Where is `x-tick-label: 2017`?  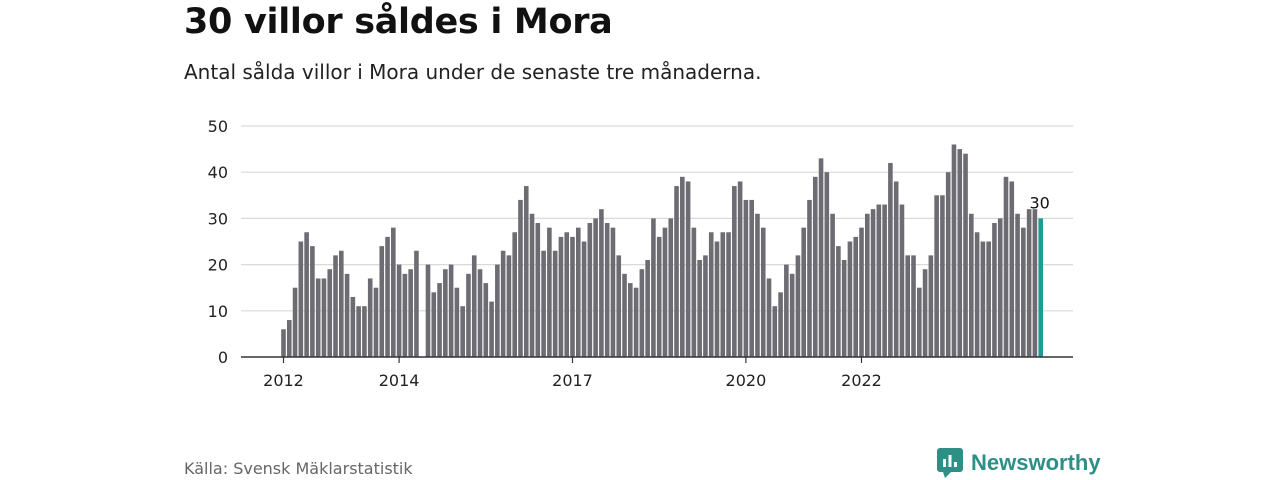
x-tick-label: 2017 is located at coordinates (572, 380).